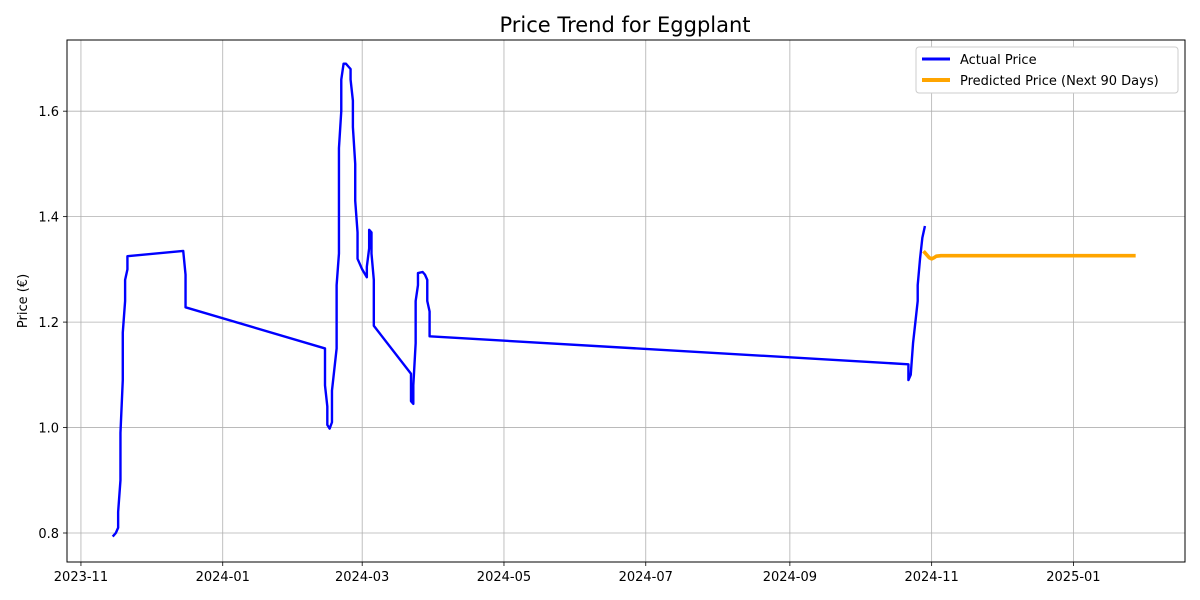 The image size is (1200, 600). Describe the element at coordinates (1073, 577) in the screenshot. I see `x-tick-label: 2025-01` at that location.